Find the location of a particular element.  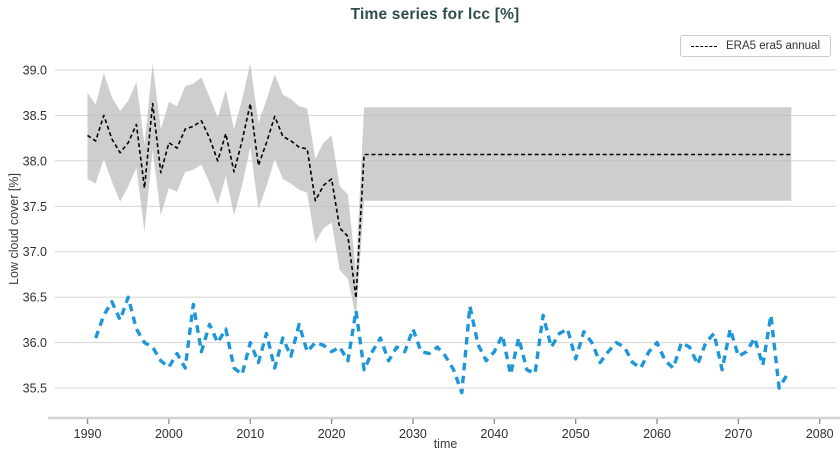

x-ticks: 1990 2000 2010 2020 2030 2040 2050 2060 2070 2080 is located at coordinates (454, 430).